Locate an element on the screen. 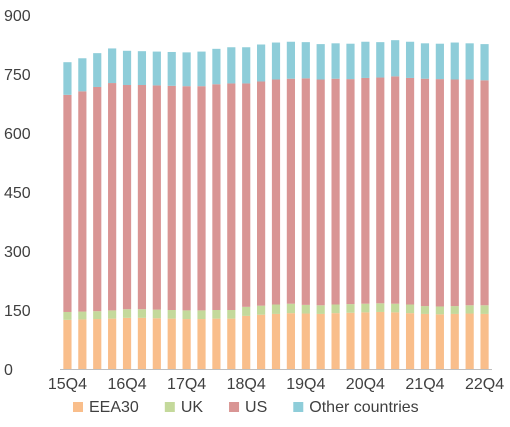 This screenshot has height=427, width=510. legend-swatch is located at coordinates (234, 407).